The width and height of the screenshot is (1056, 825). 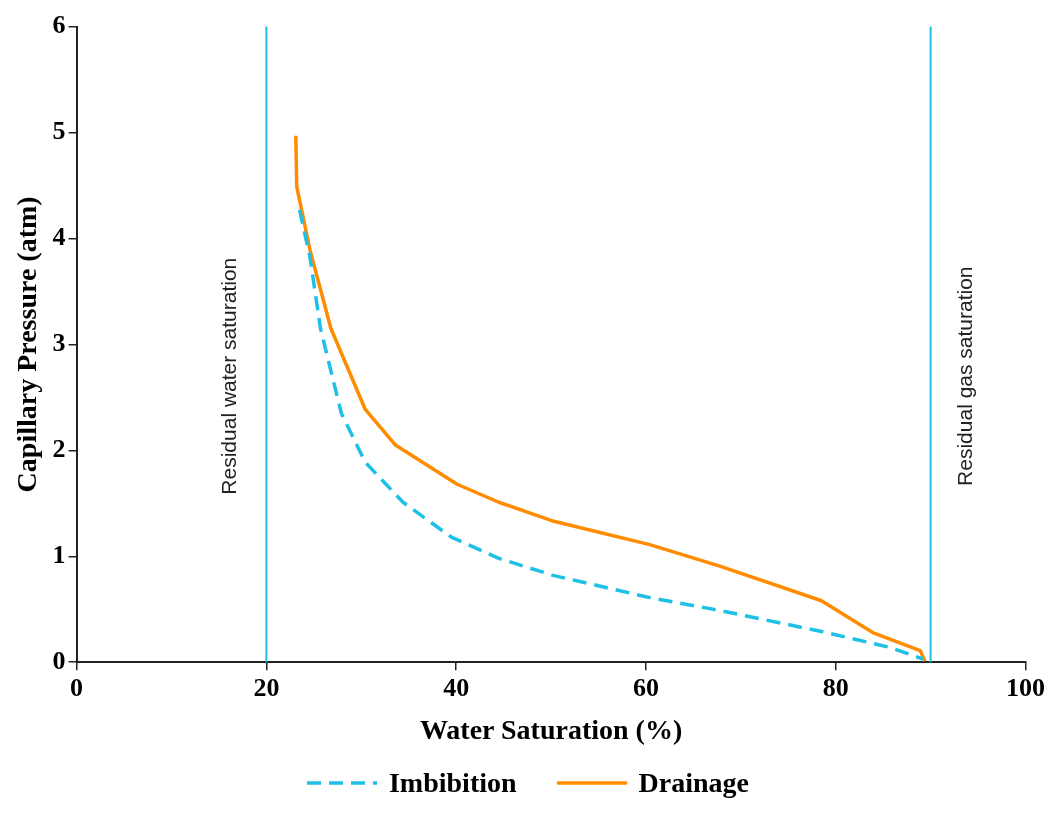 I want to click on x-axis-title: Water Saturation (%), so click(x=551, y=730).